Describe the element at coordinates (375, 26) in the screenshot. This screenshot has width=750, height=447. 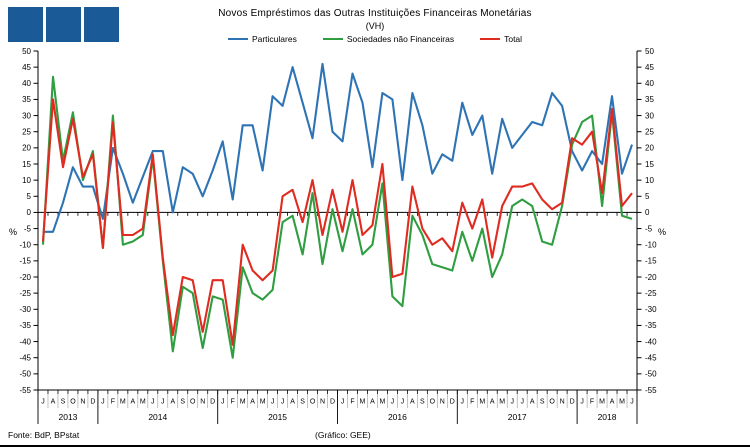
I see `chart-subtitle: (VH)` at that location.